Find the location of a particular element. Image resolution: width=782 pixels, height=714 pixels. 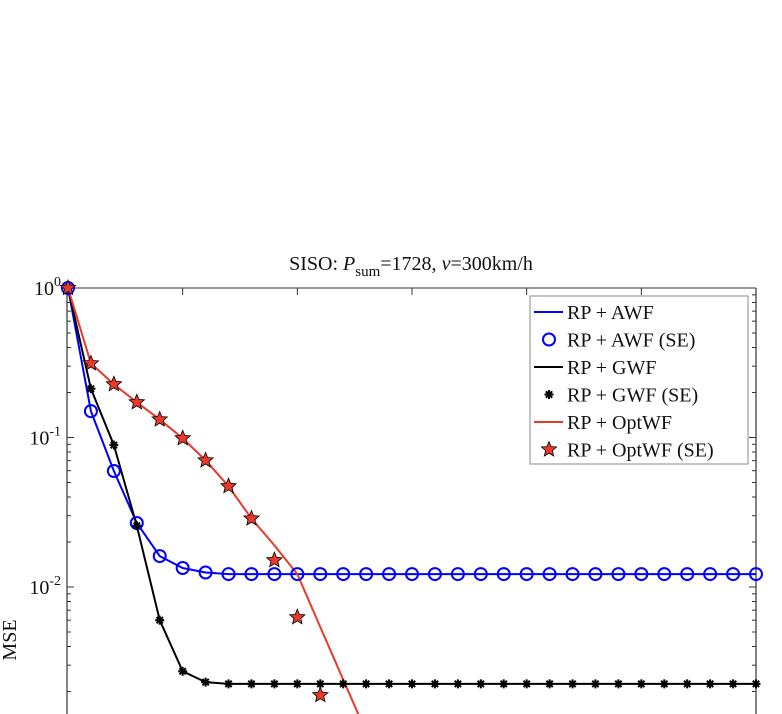

chart-title: SISO: Psum=1728, v=300km/h is located at coordinates (411, 266).